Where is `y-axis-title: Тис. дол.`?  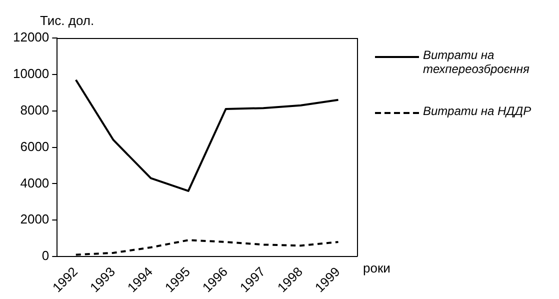
y-axis-title: Тис. дол. is located at coordinates (67, 20).